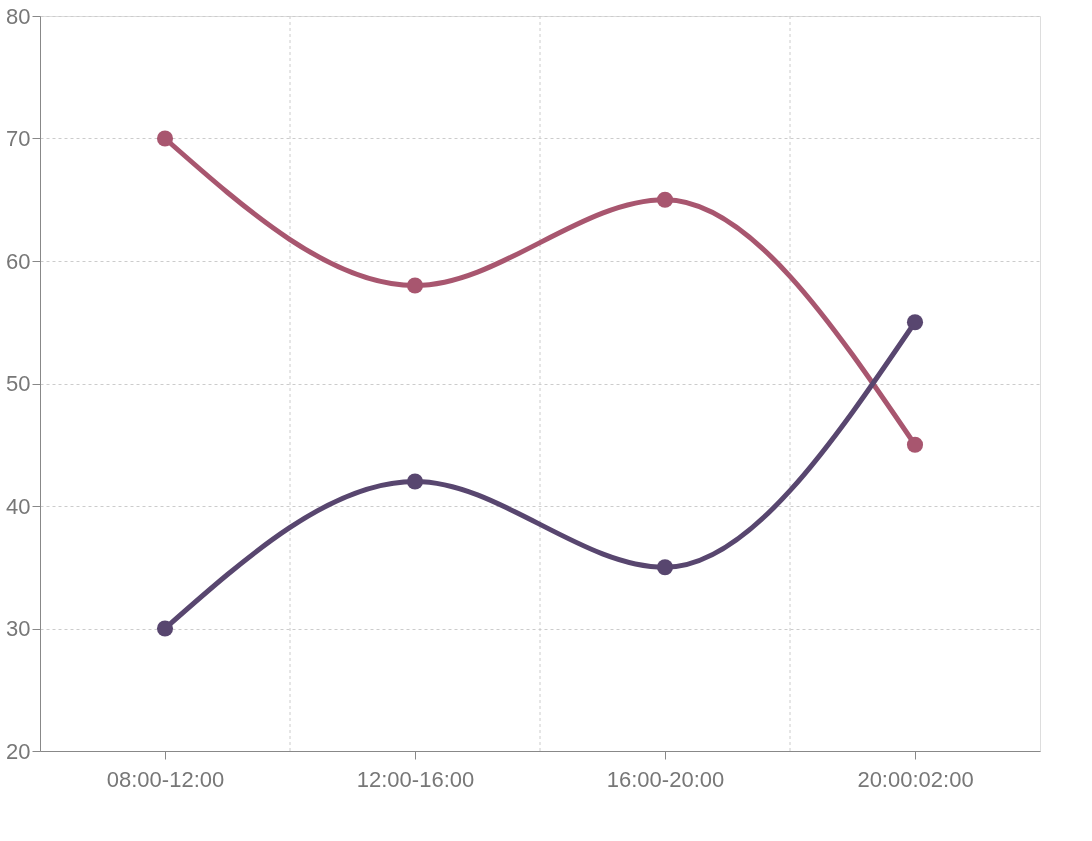 This screenshot has height=841, width=1092. Describe the element at coordinates (18, 138) in the screenshot. I see `y-tick-label: 70` at that location.